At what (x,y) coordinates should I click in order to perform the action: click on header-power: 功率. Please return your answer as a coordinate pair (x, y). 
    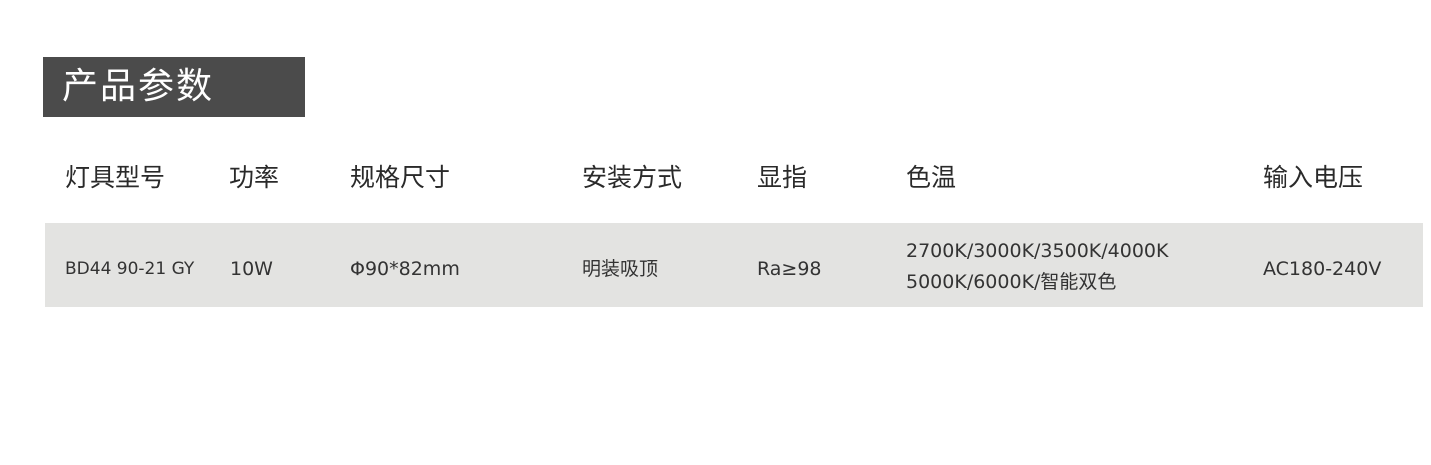
    Looking at the image, I should click on (254, 177).